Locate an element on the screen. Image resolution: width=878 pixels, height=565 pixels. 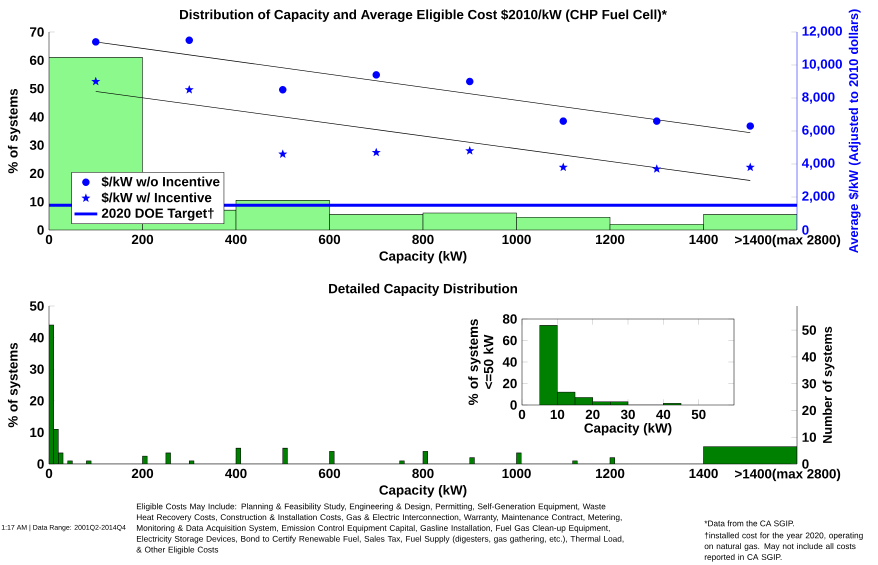
y-tick-label: 70 is located at coordinates (37, 32).